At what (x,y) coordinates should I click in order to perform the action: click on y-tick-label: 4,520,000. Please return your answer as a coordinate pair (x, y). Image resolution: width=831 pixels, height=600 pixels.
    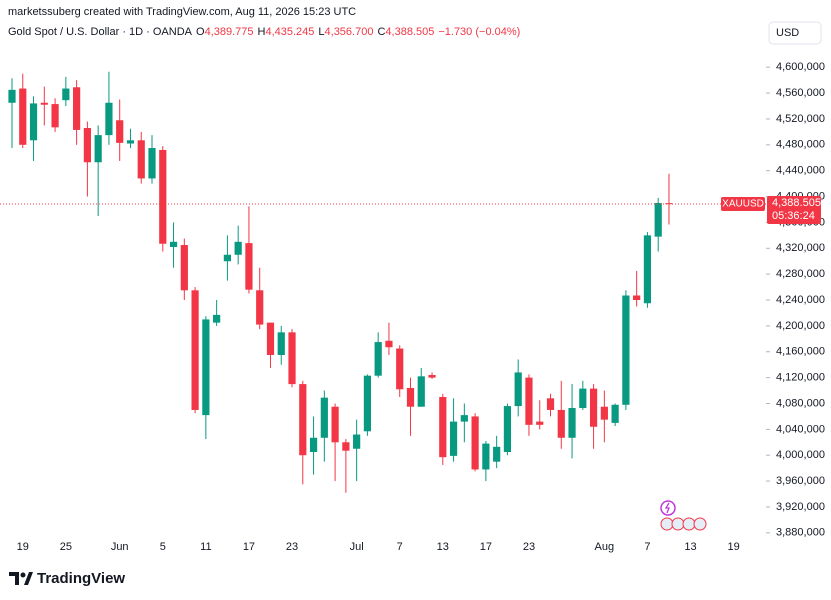
    Looking at the image, I should click on (800, 119).